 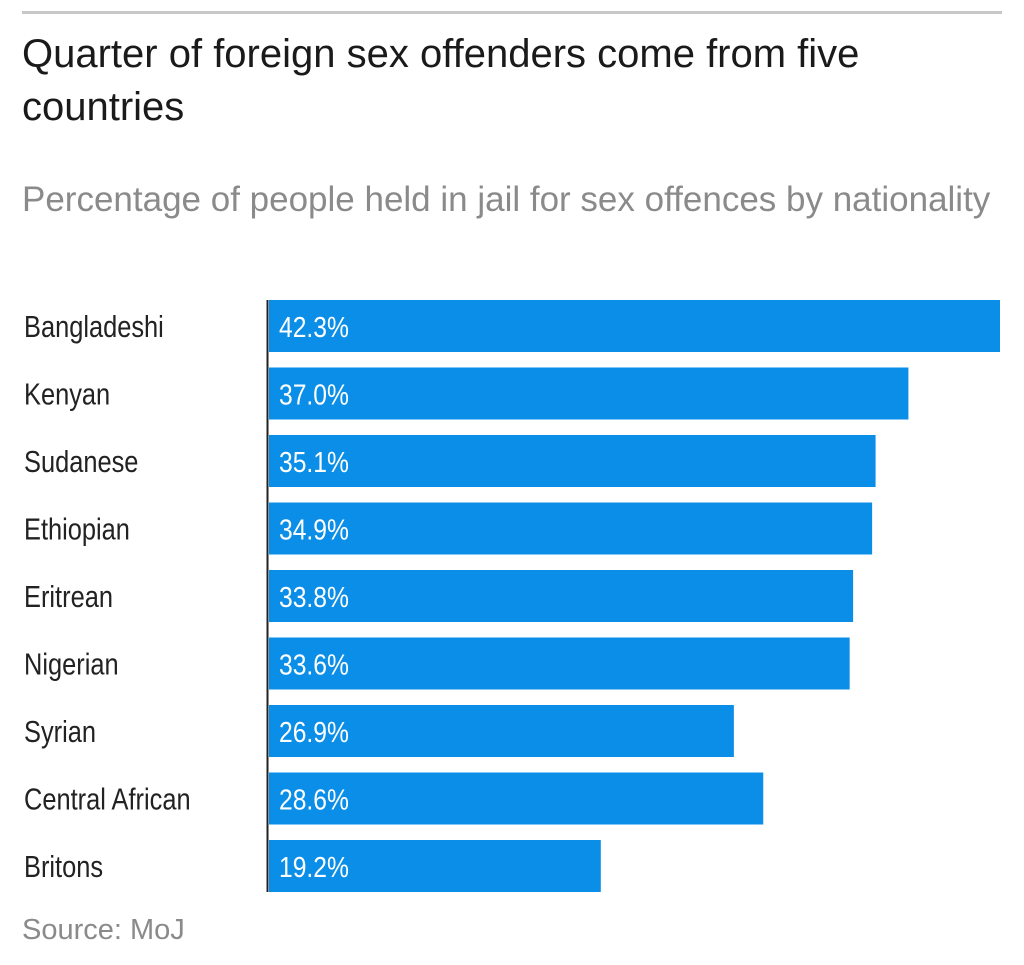 I want to click on value-label: 42.3%, so click(x=314, y=327).